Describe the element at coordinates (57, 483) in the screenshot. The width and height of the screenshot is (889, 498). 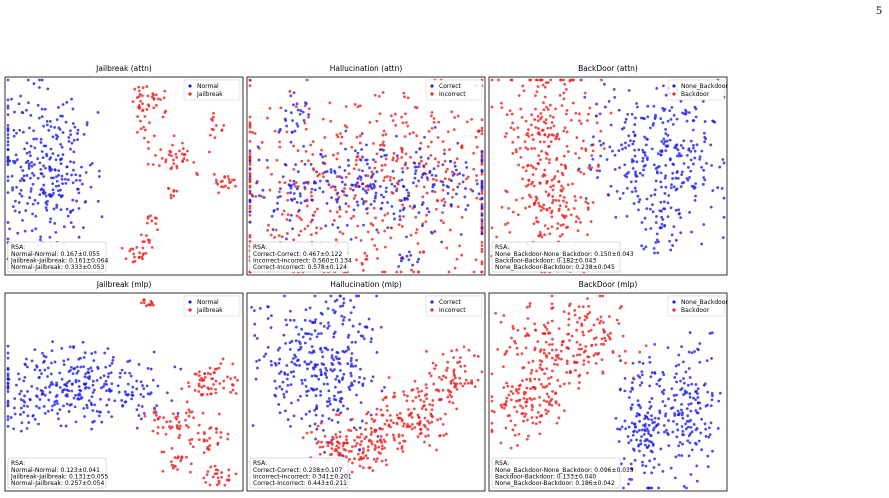
I see `rsa-line: Normal-Jailbreak: 0.257±0.054` at that location.